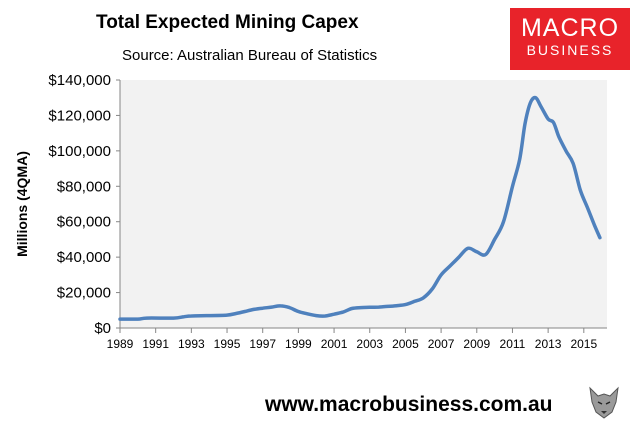 Image resolution: width=644 pixels, height=429 pixels. What do you see at coordinates (120, 344) in the screenshot?
I see `x-tick-label: 1989` at bounding box center [120, 344].